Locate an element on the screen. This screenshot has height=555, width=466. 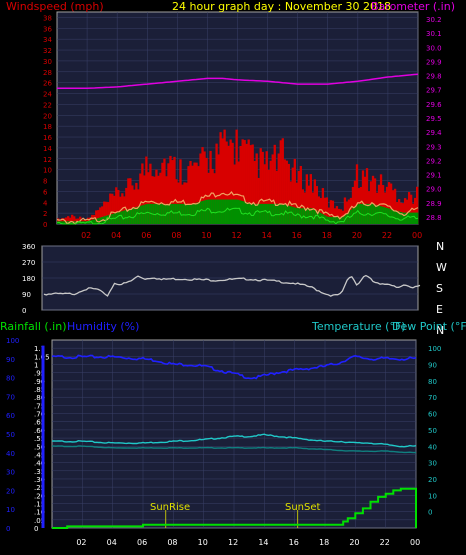
rain-tick-label: .20 is located at coordinates (39, 496).